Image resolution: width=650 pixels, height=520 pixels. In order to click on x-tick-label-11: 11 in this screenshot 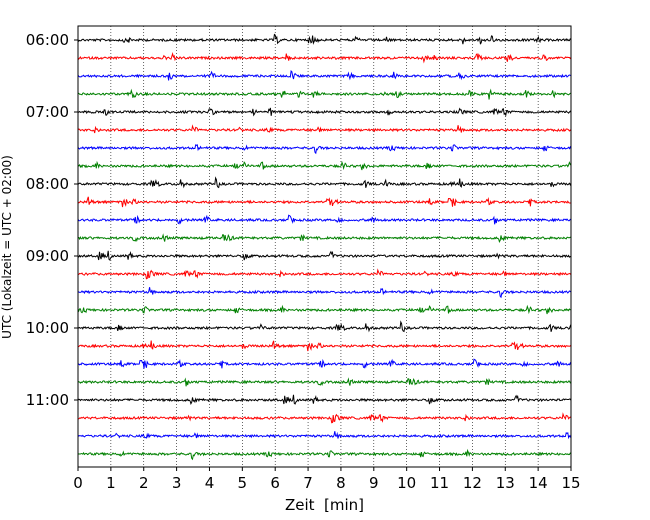, I will do `click(439, 483)`.